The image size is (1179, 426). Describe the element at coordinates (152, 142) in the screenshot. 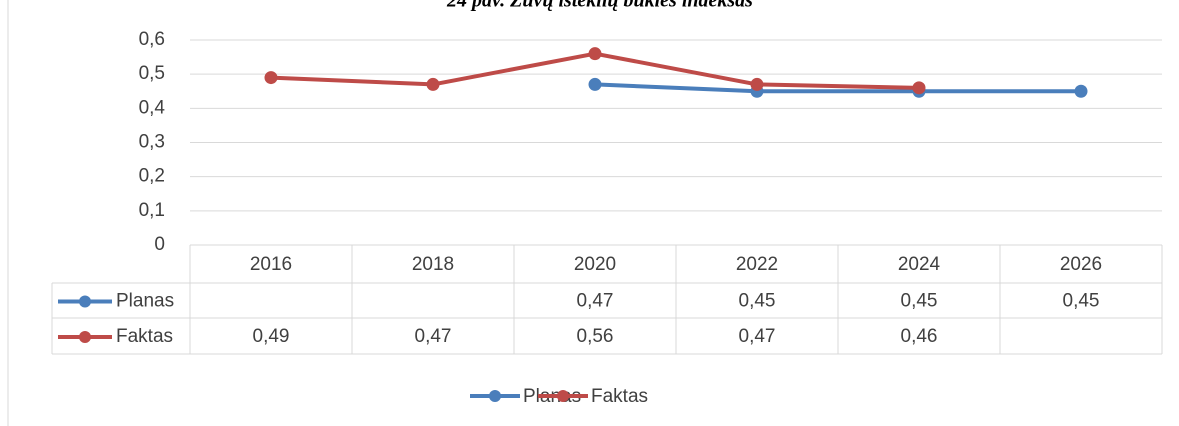

I see `y-tick-label: 0,3` at that location.